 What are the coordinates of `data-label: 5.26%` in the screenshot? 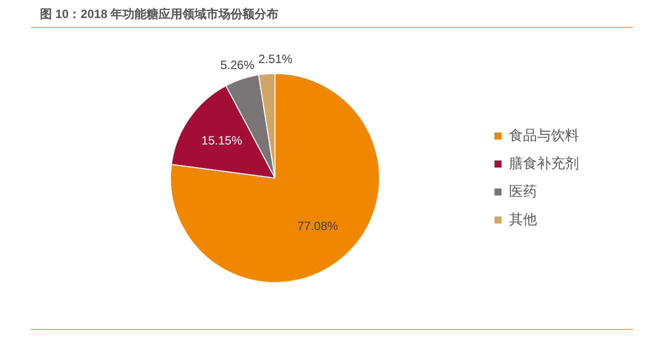 It's located at (237, 65).